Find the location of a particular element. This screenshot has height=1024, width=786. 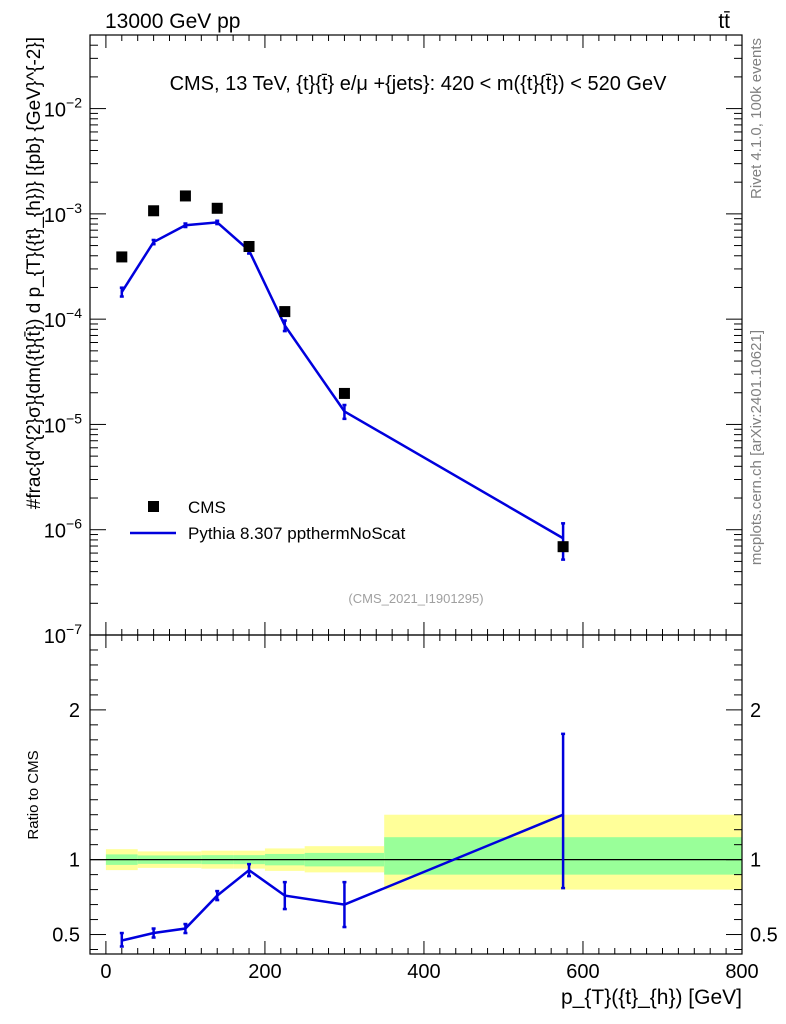

analysis-id-label: (CMS_2021_I1901295) is located at coordinates (415, 598).